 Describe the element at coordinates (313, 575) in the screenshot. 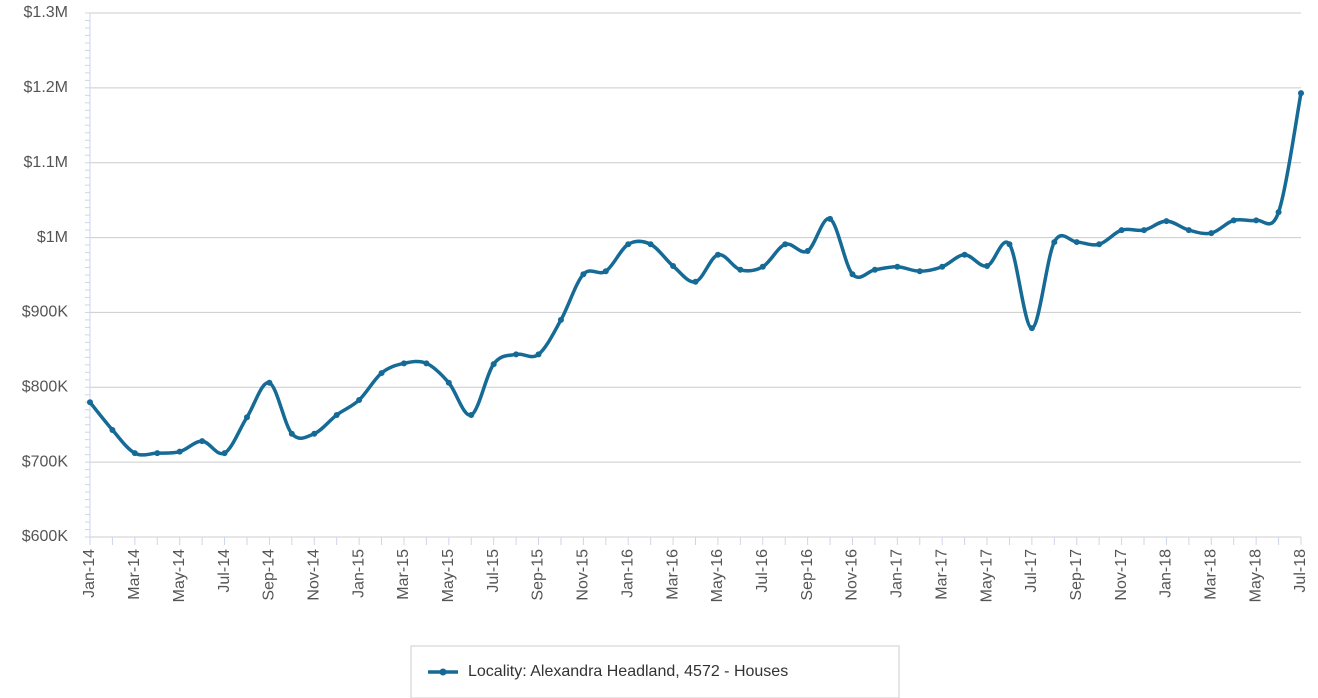

I see `x-tick-label: Nov-14` at that location.